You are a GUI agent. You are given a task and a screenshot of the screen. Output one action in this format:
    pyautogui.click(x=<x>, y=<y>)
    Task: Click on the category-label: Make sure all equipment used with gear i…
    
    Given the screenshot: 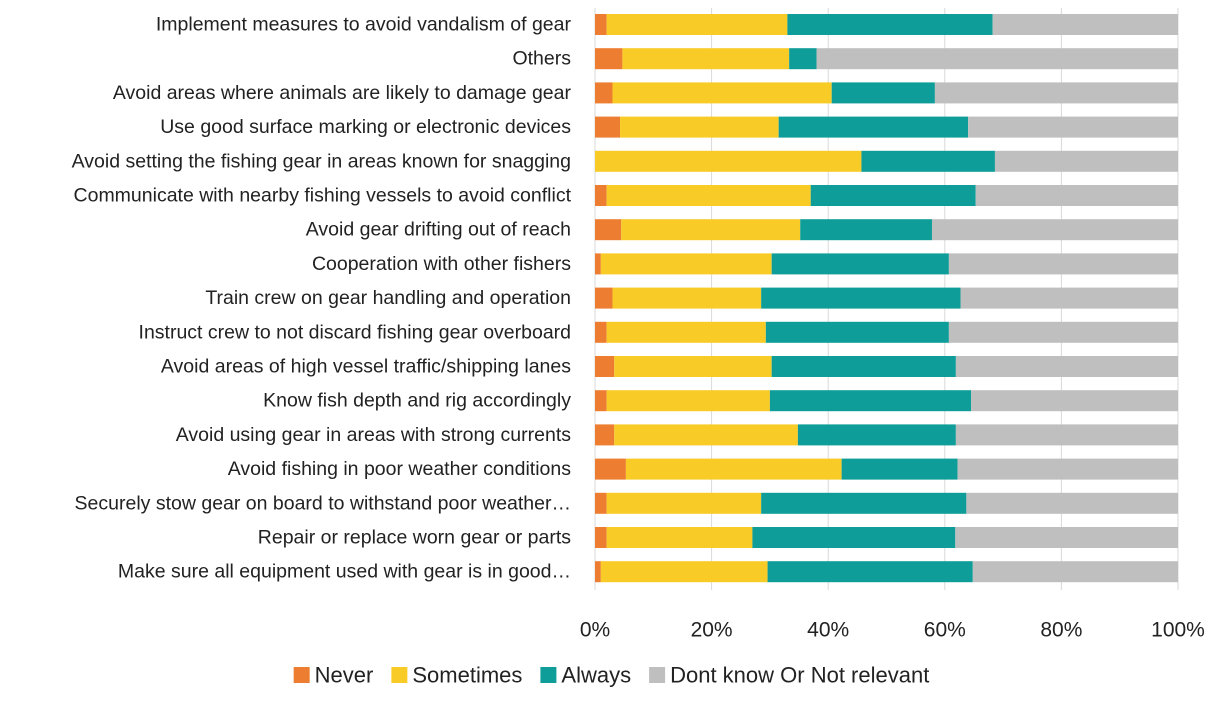 What is the action you would take?
    pyautogui.click(x=344, y=572)
    